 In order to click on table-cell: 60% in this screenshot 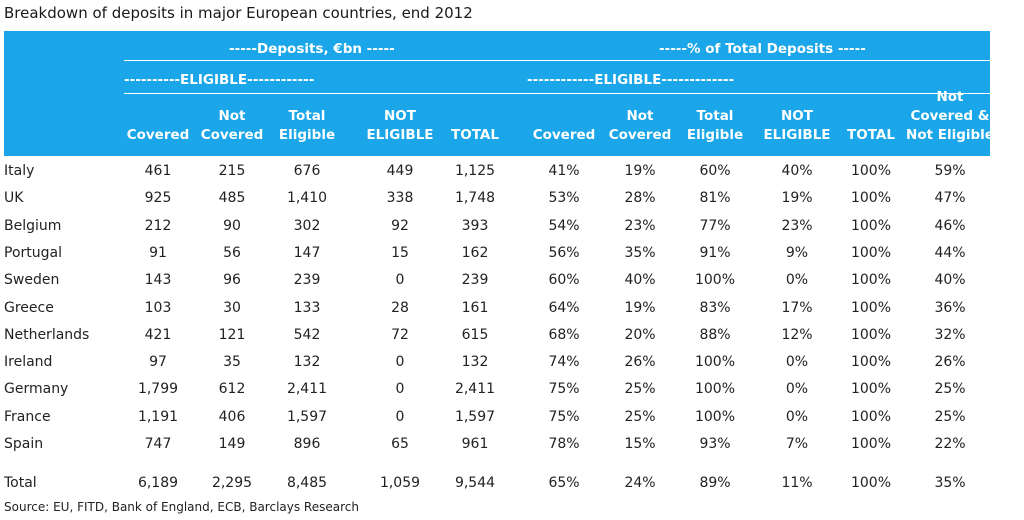, I will do `click(563, 280)`.